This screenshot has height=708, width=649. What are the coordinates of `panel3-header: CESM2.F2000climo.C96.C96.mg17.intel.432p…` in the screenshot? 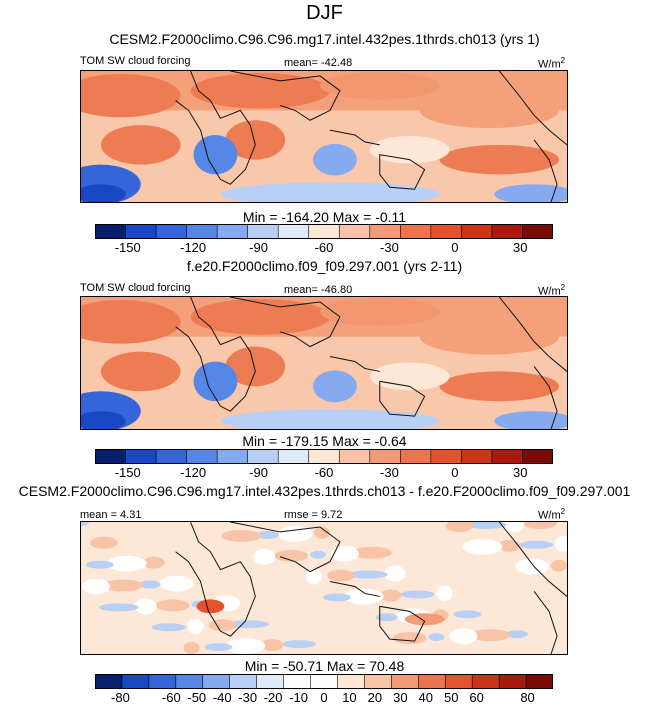 It's located at (324, 491).